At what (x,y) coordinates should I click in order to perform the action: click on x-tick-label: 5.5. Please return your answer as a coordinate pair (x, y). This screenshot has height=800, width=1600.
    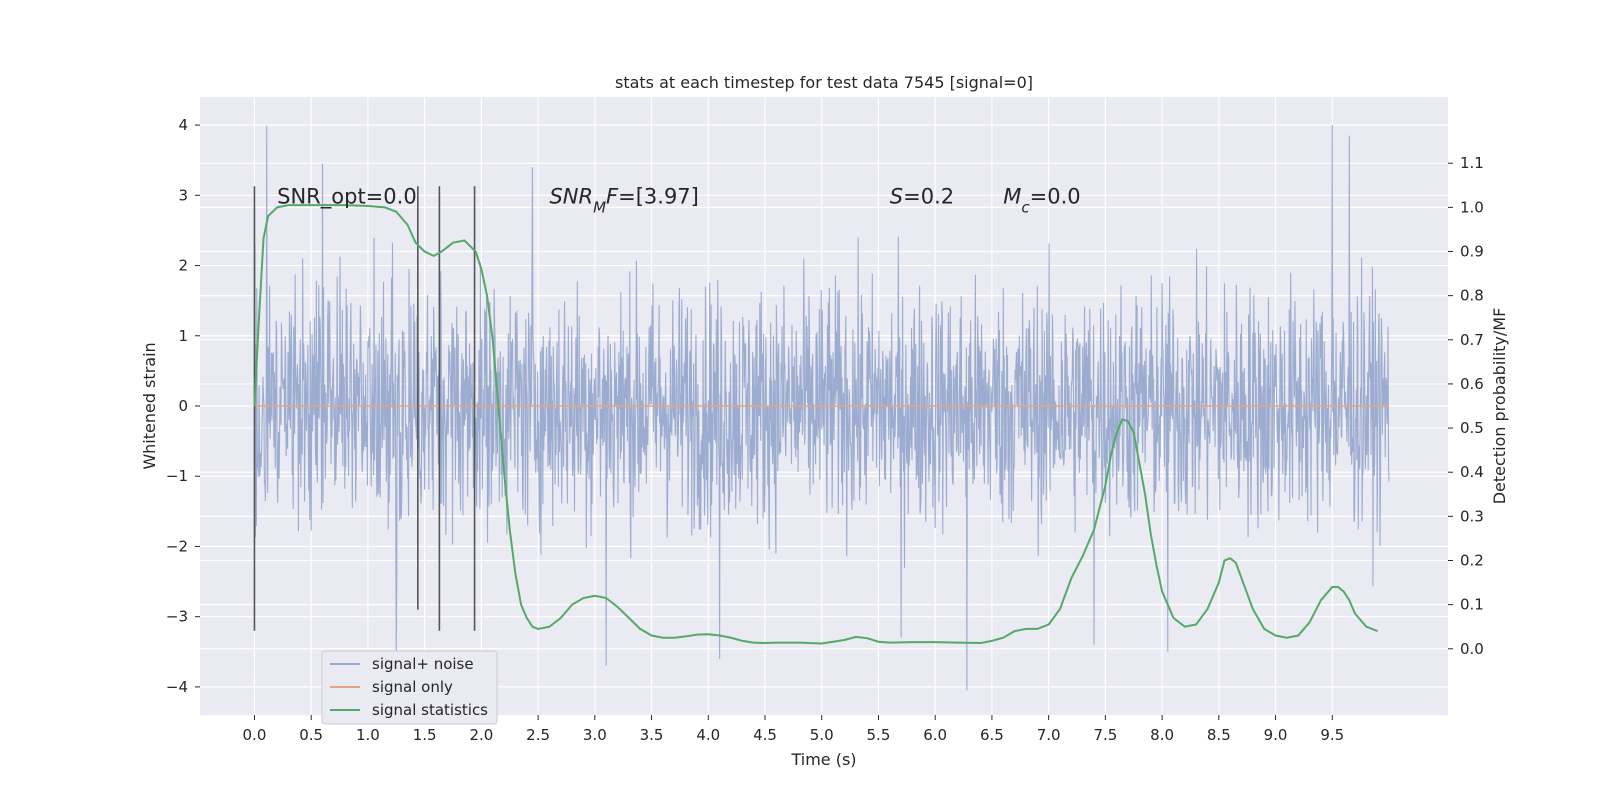
    Looking at the image, I should click on (879, 735).